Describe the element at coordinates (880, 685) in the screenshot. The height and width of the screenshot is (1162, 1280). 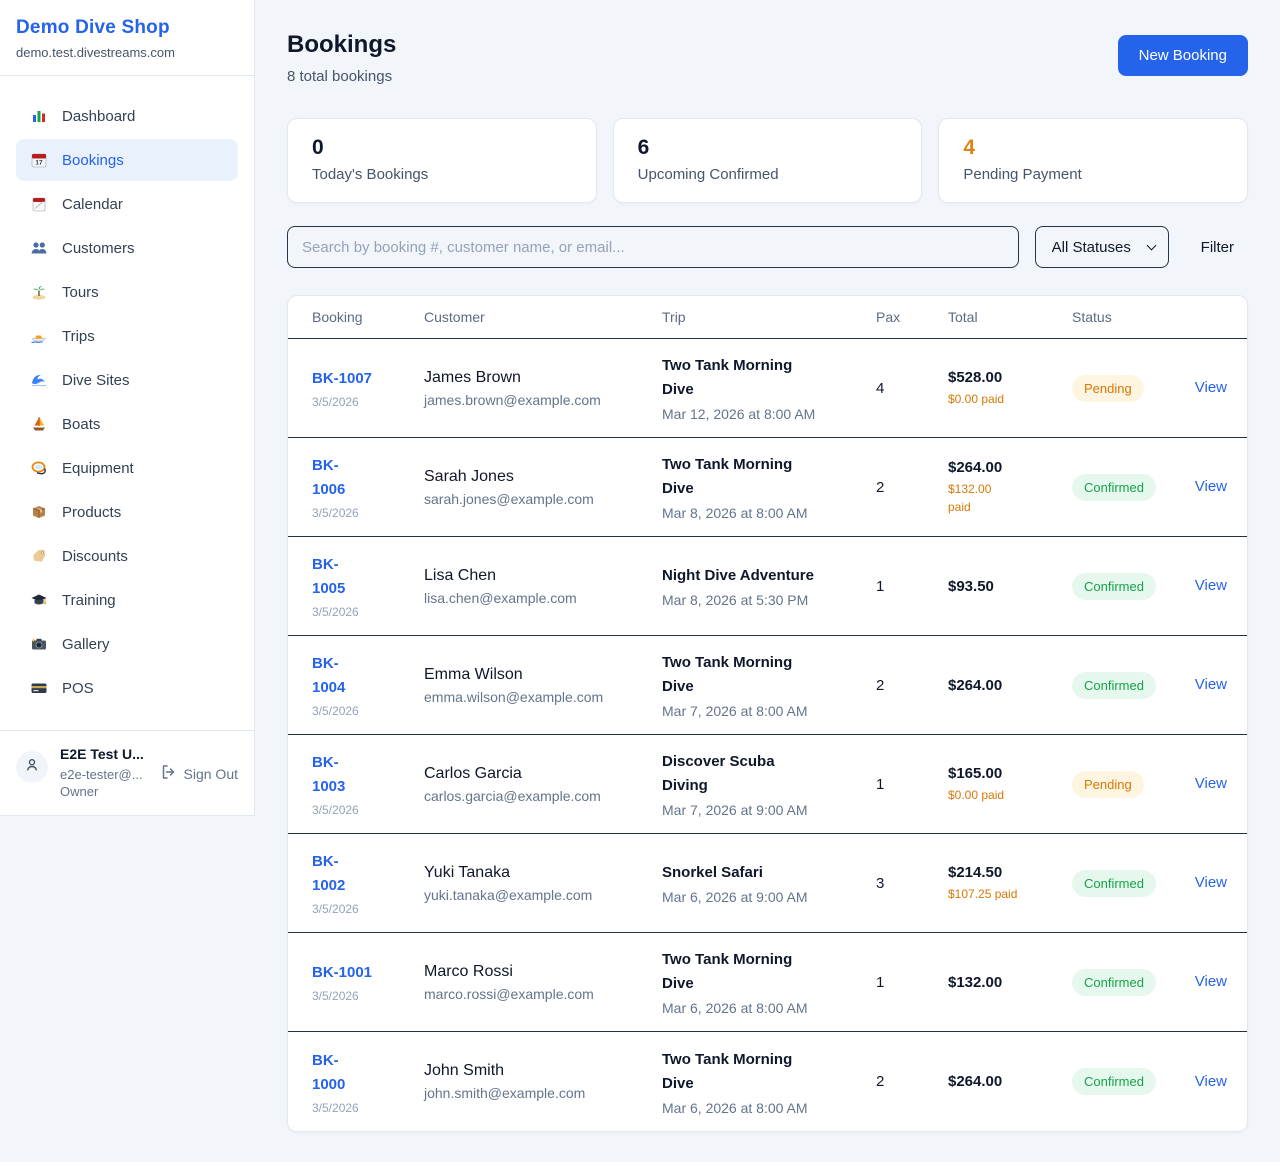
I see `pax-count: 2` at that location.